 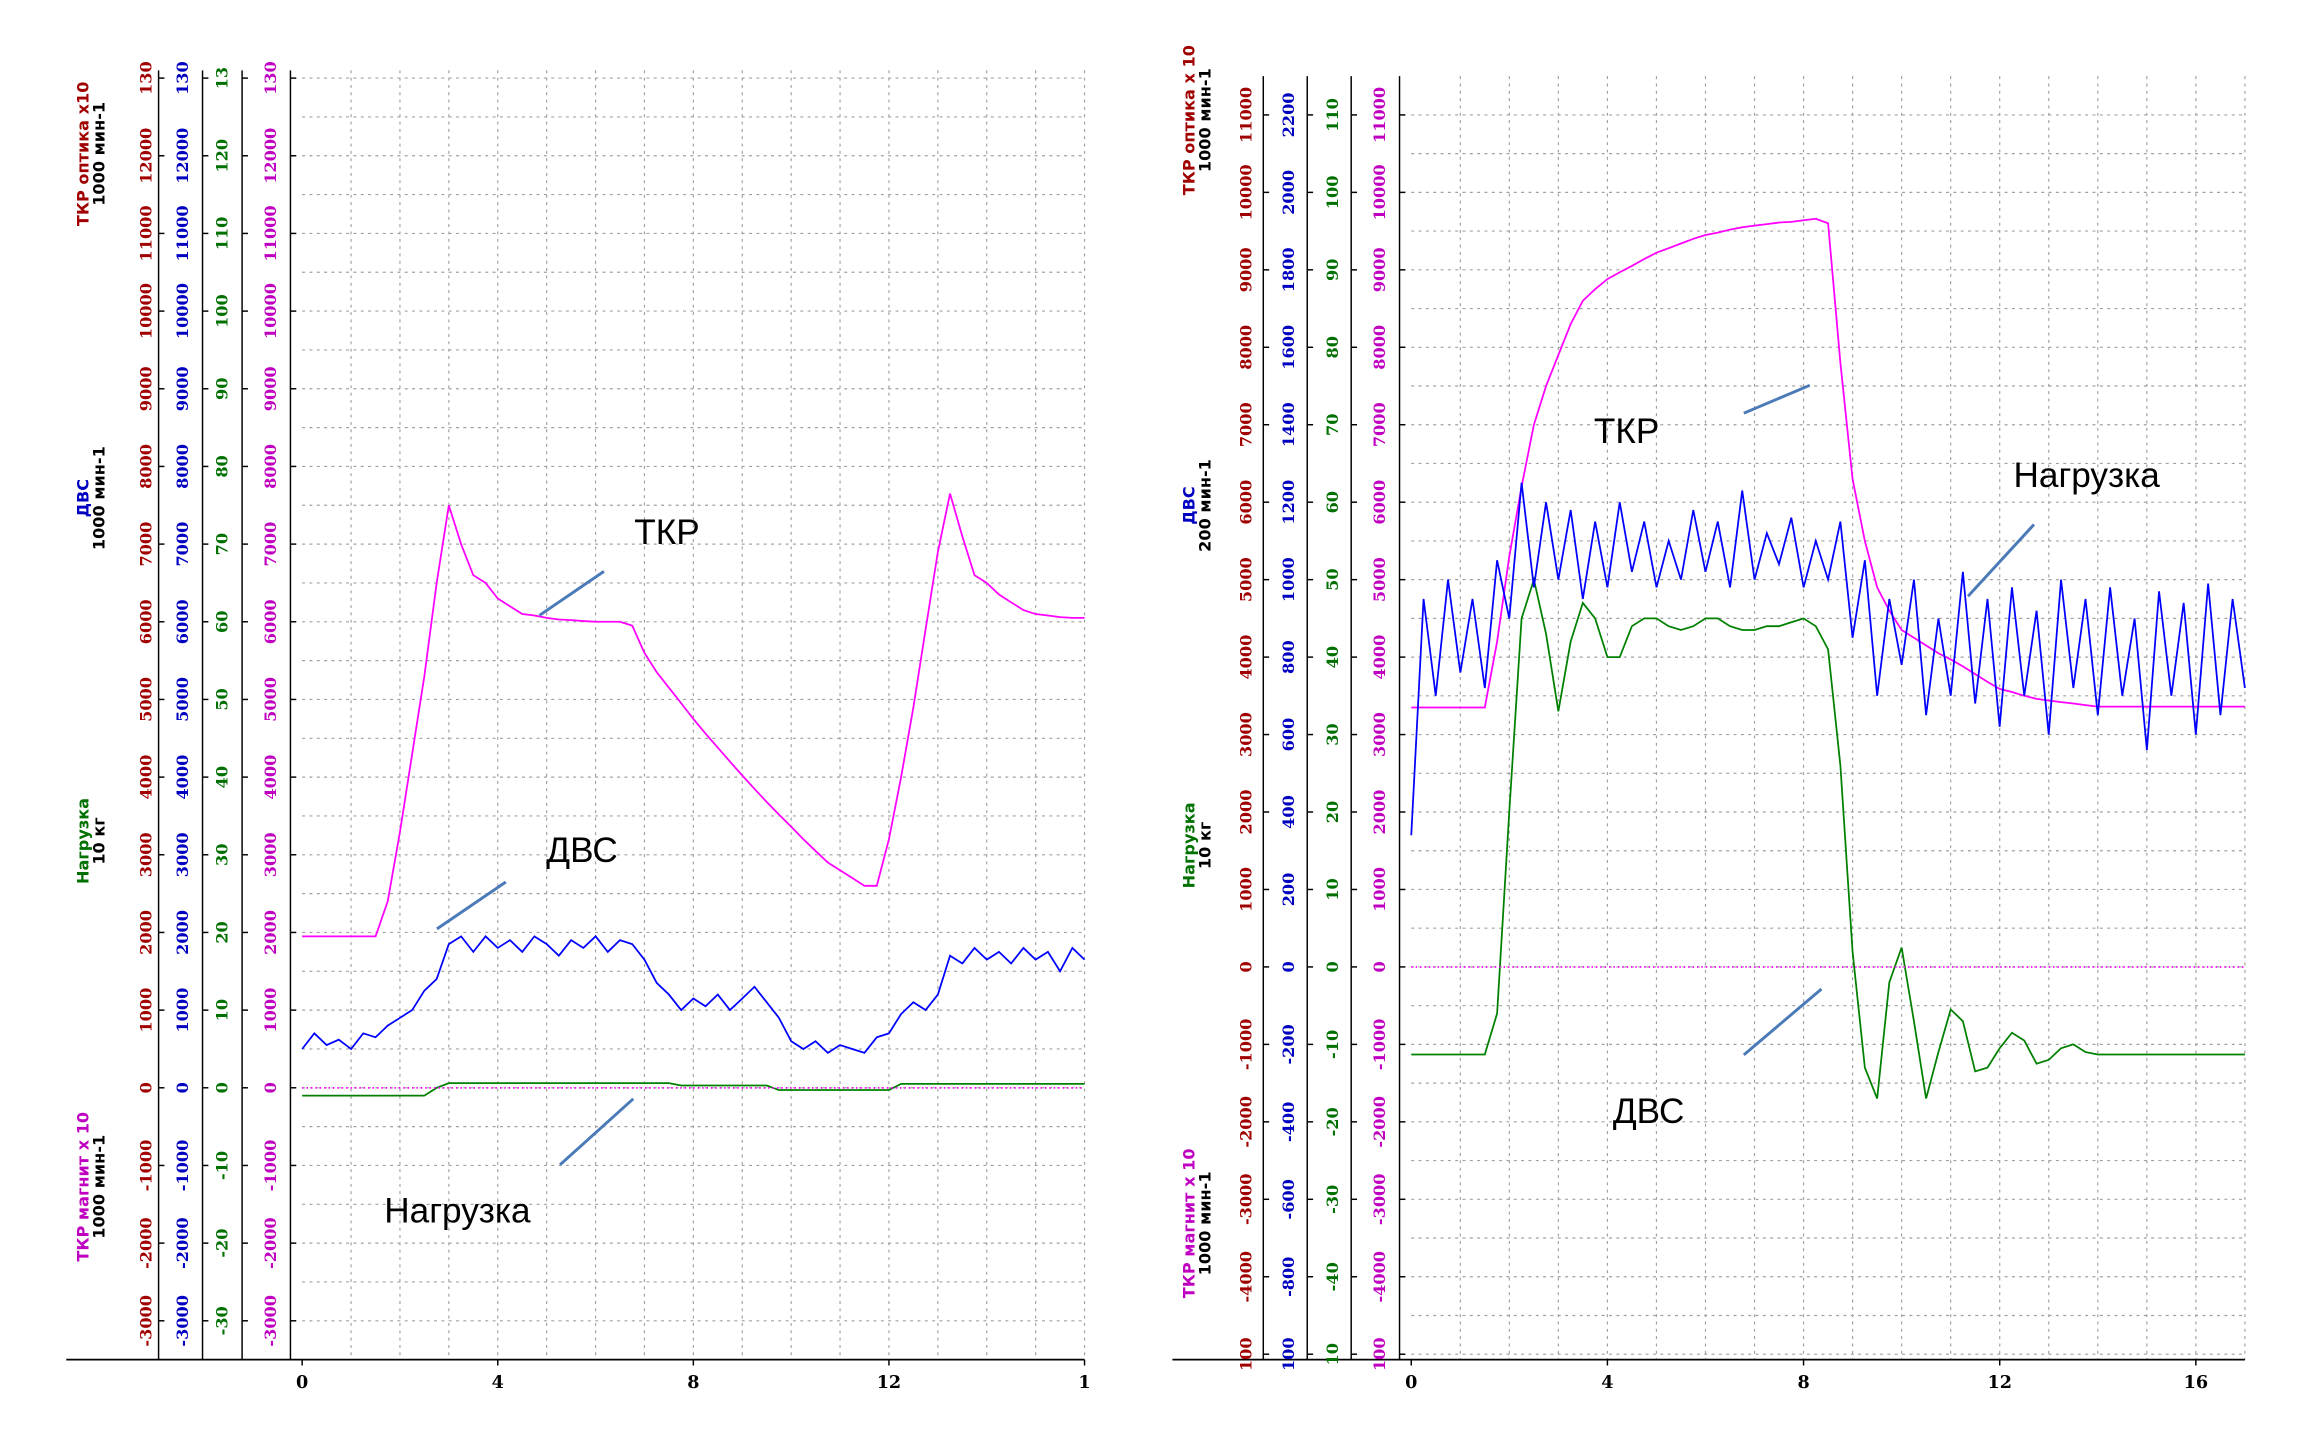 What do you see at coordinates (1288, 347) in the screenshot?
I see `y-tick-label: 1600` at bounding box center [1288, 347].